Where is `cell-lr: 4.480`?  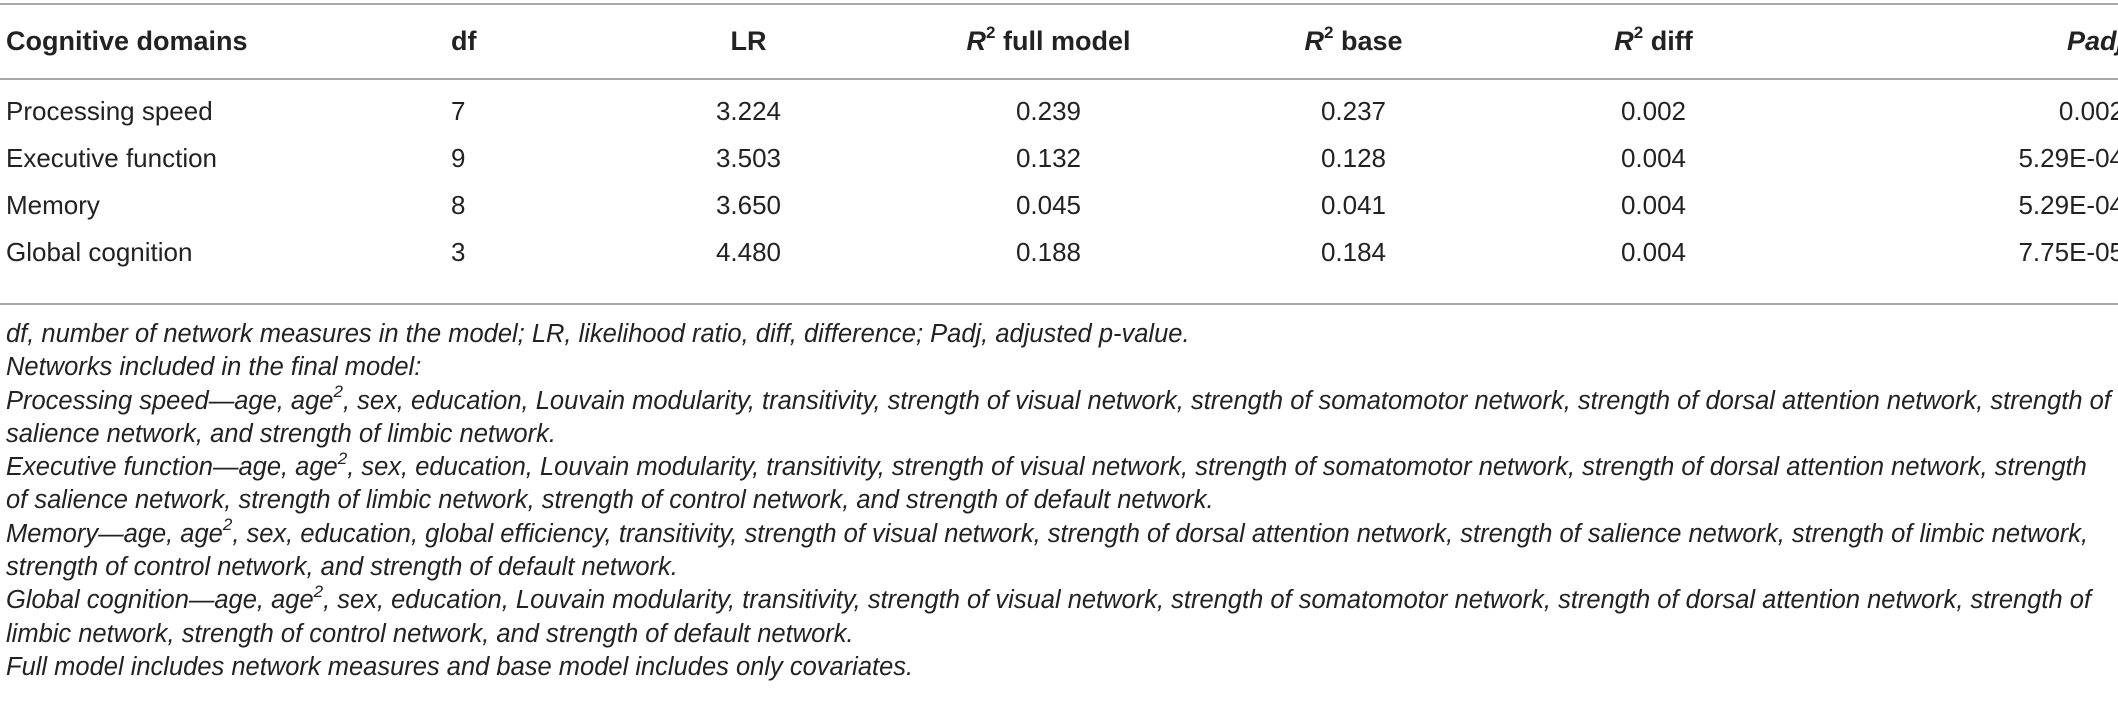 cell-lr: 4.480 is located at coordinates (748, 252).